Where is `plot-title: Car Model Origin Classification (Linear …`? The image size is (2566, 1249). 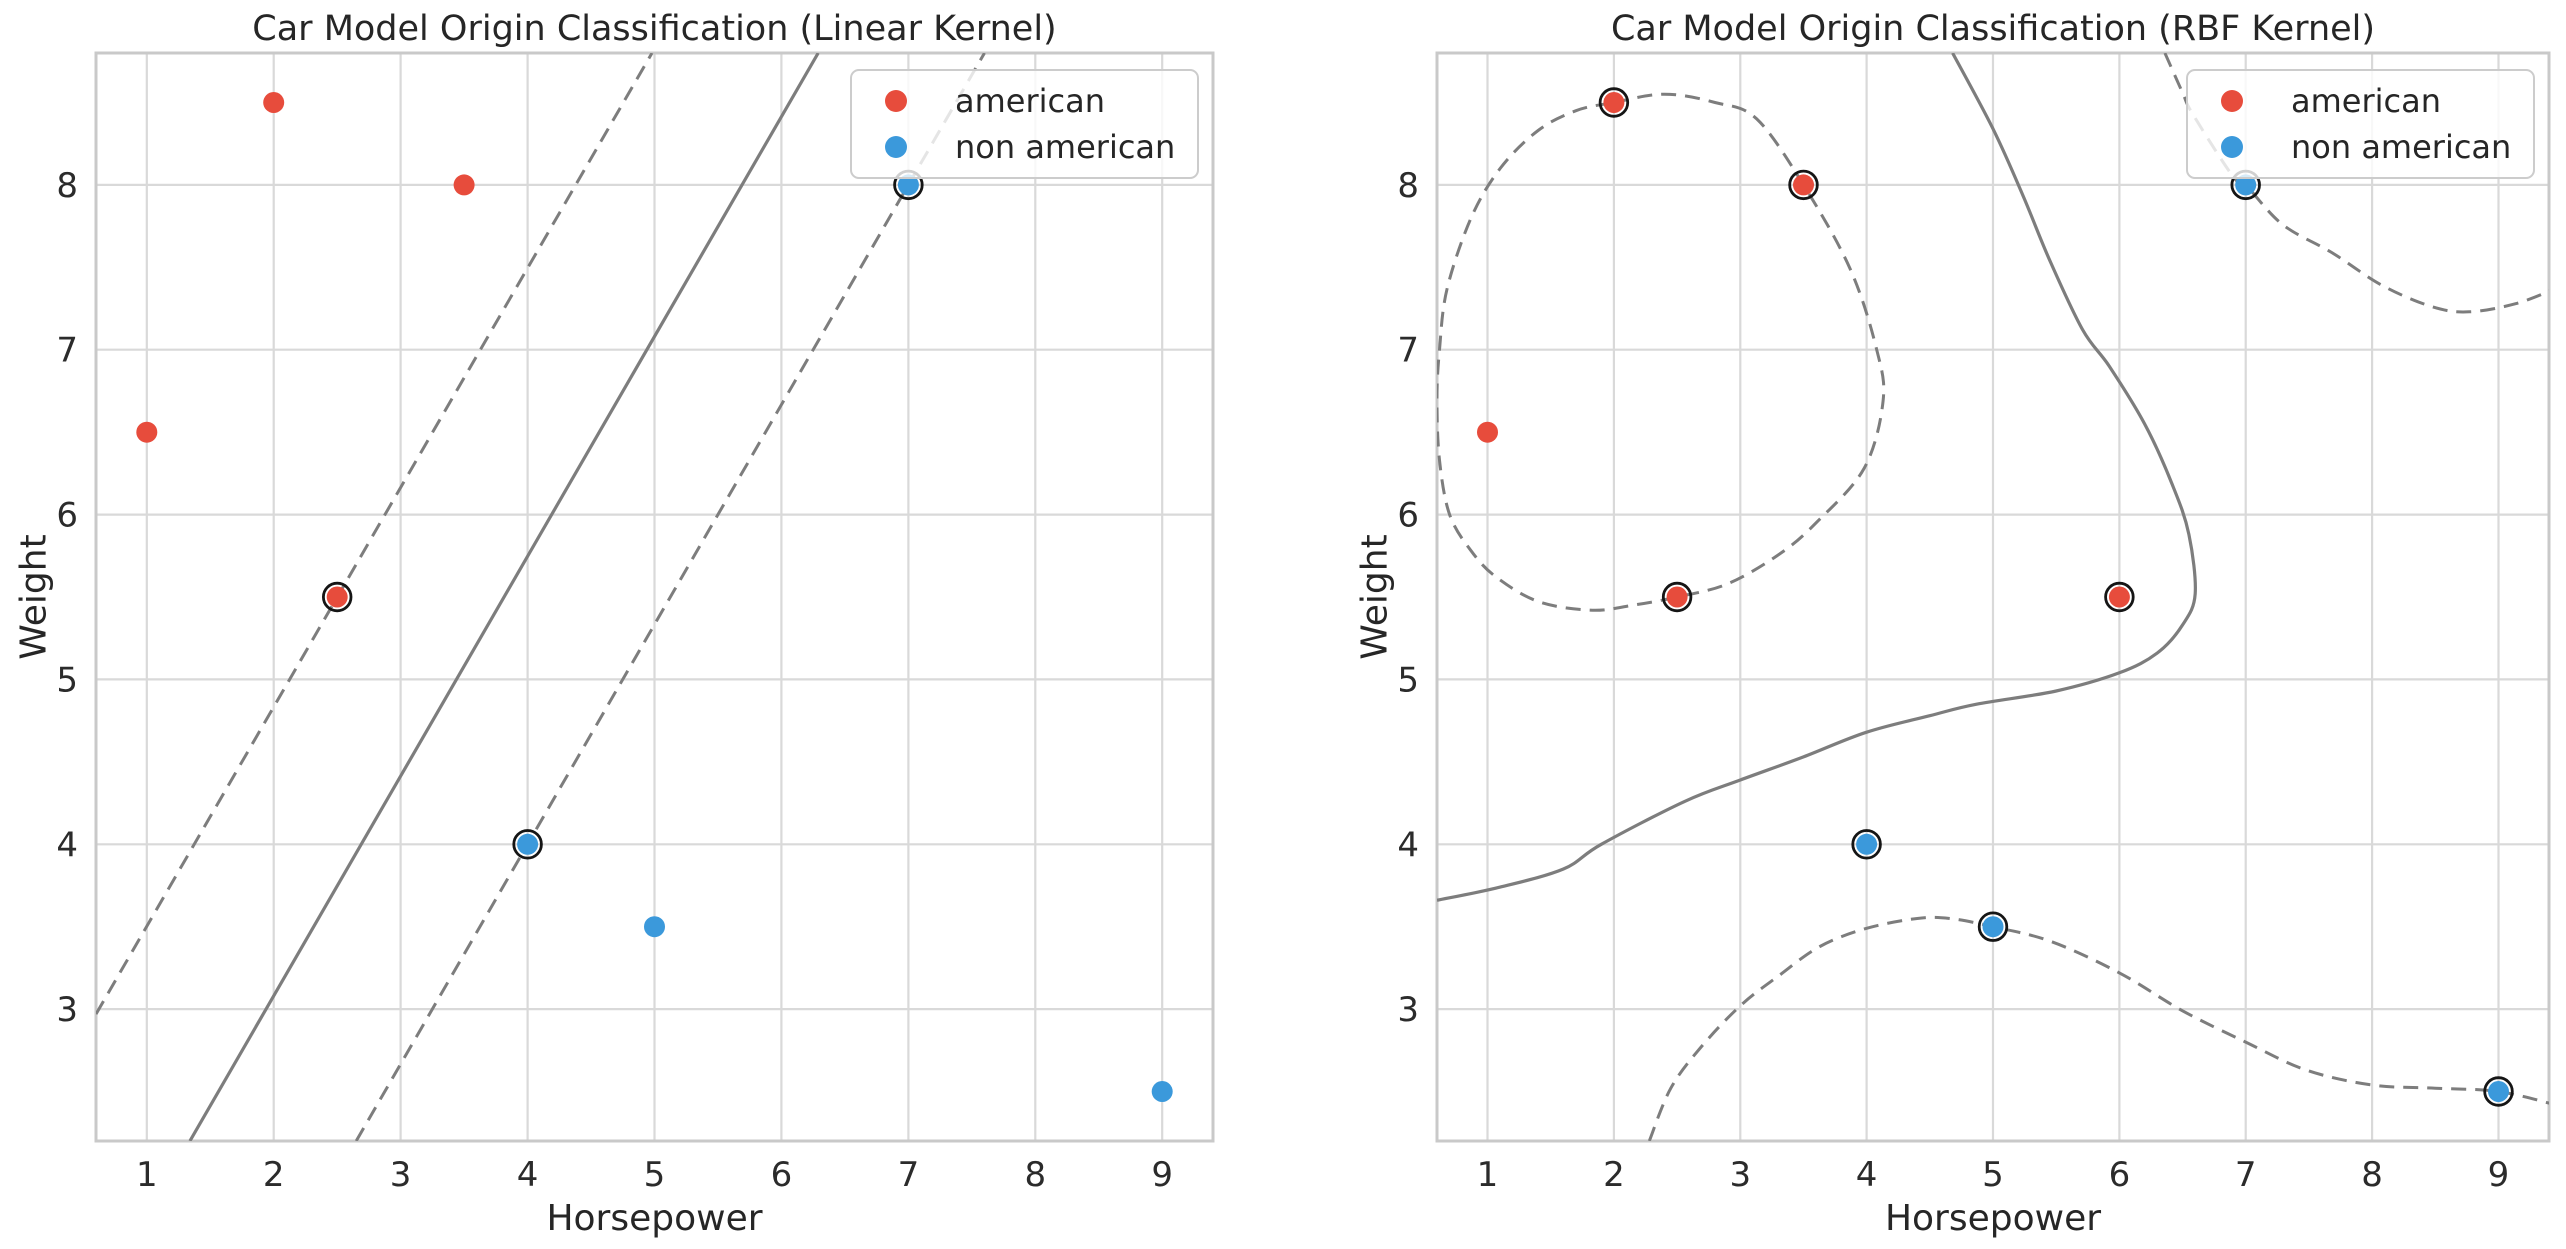
plot-title: Car Model Origin Classification (Linear … is located at coordinates (654, 29).